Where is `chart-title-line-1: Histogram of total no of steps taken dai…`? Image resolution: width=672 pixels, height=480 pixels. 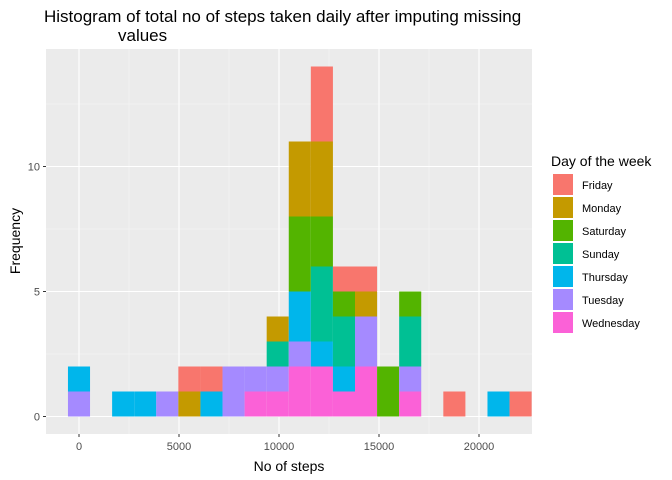
chart-title-line-1: Histogram of total no of steps taken dai… is located at coordinates (282, 16).